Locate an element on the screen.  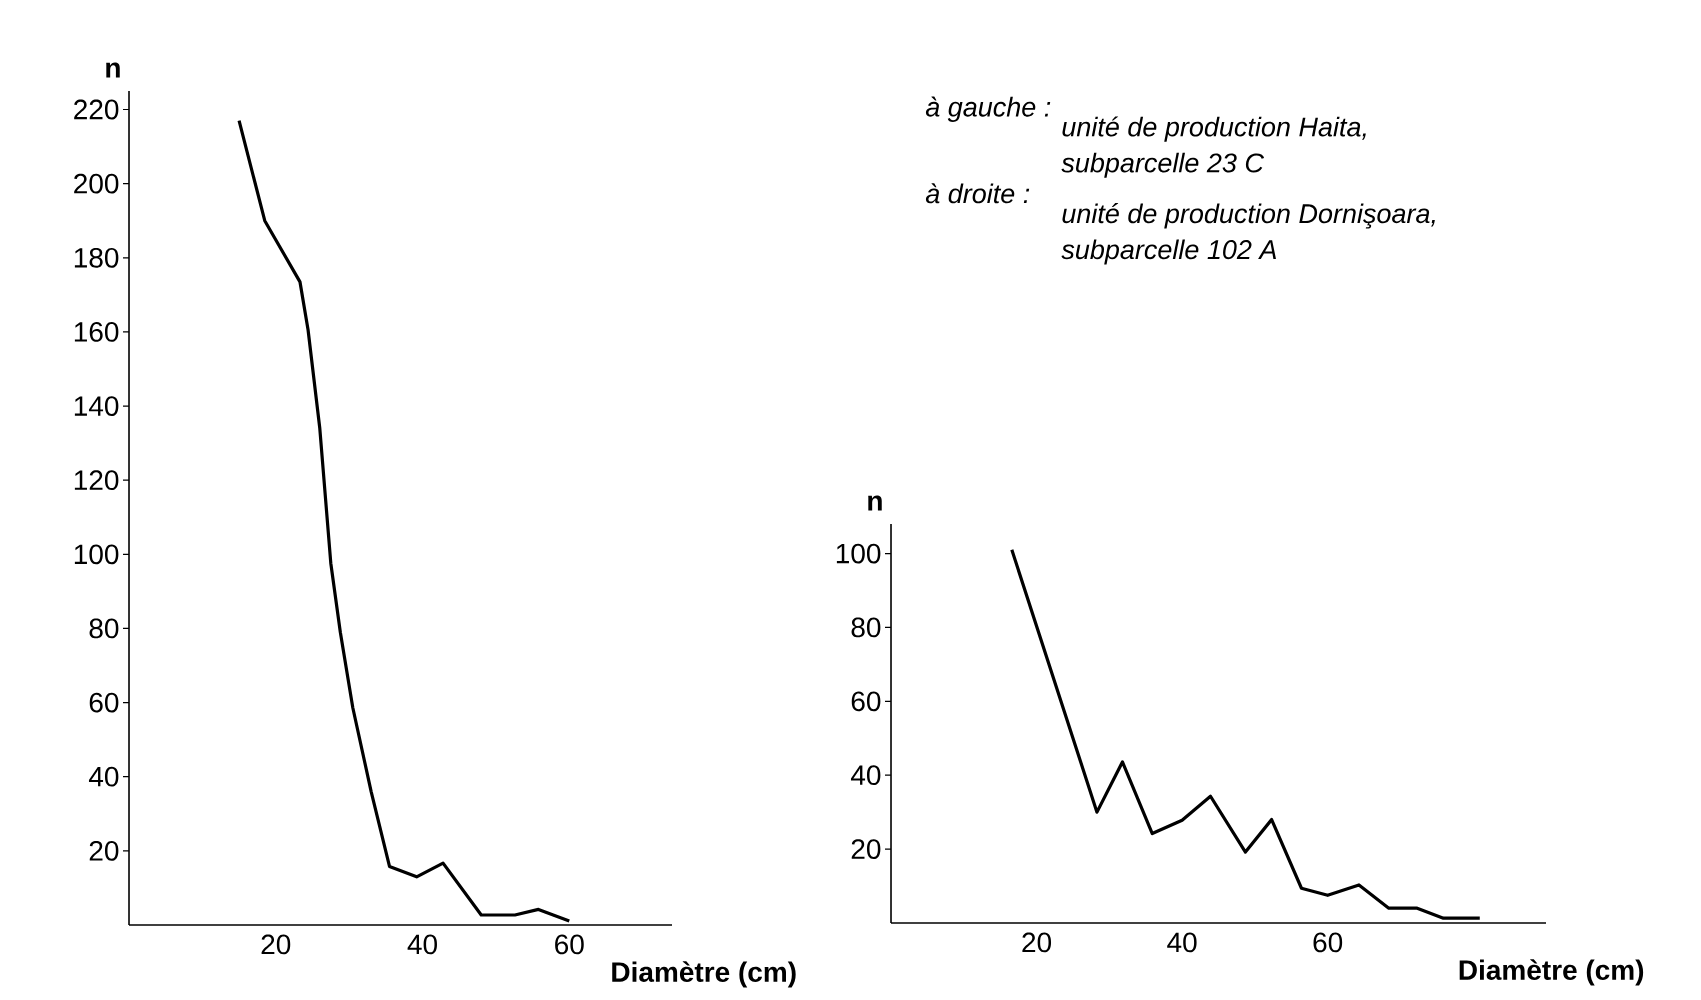
text: à droite : is located at coordinates (977, 193).